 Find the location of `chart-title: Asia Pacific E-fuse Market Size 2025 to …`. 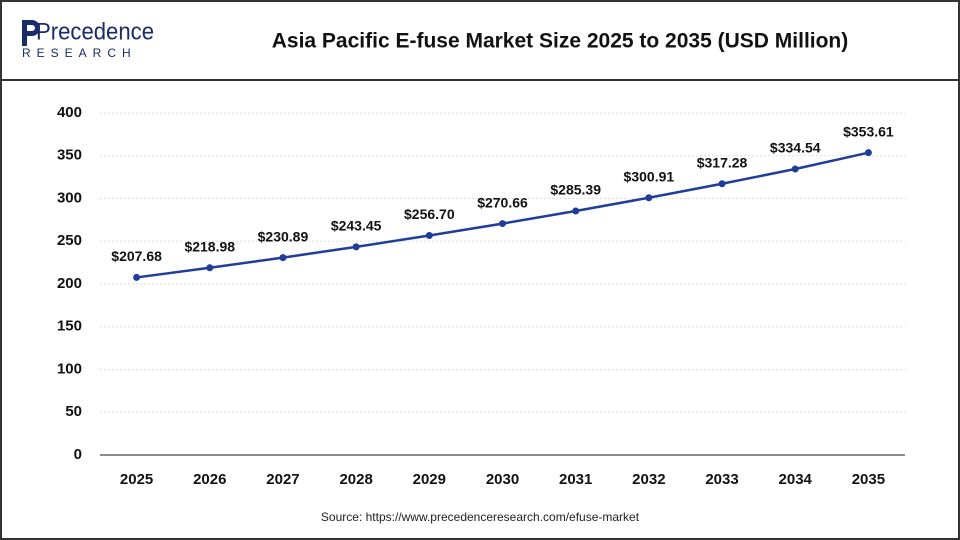

chart-title: Asia Pacific E-fuse Market Size 2025 to … is located at coordinates (560, 41).